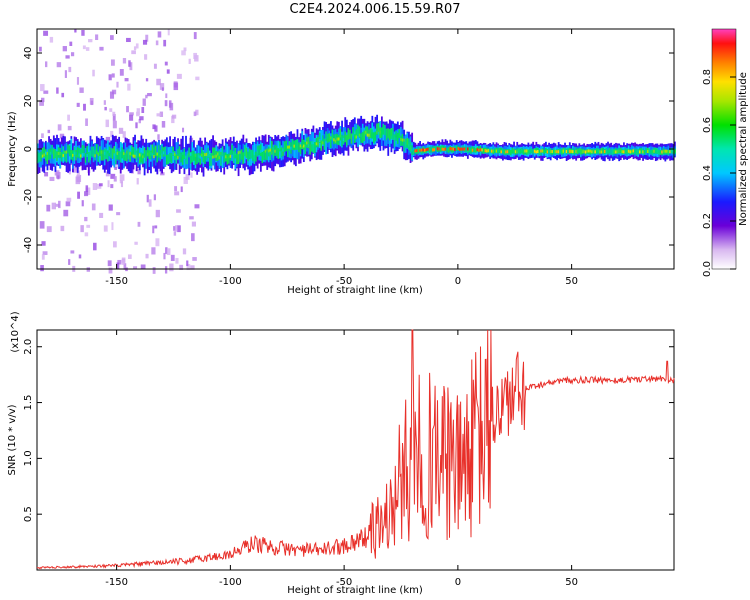 This screenshot has width=750, height=600. Describe the element at coordinates (28, 458) in the screenshot. I see `snr-y-tick-label: 1.0` at that location.